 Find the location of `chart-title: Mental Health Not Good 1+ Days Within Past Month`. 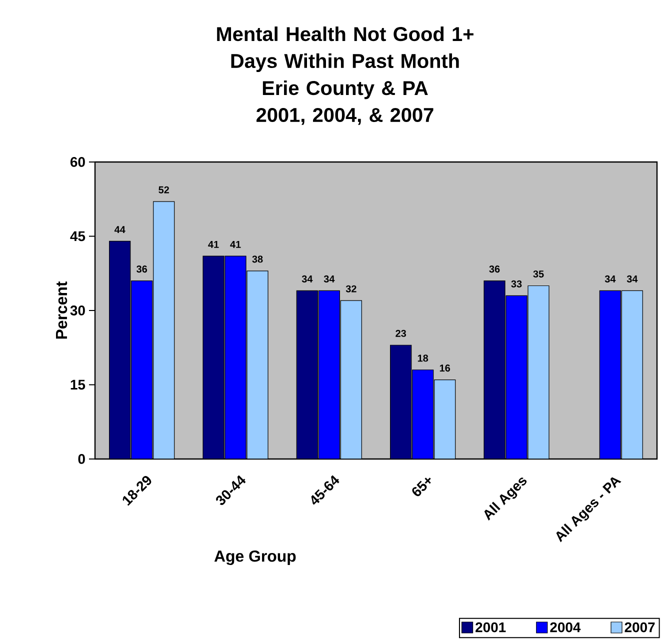

chart-title: Mental Health Not Good 1+ Days Within Past Month is located at coordinates (345, 49).